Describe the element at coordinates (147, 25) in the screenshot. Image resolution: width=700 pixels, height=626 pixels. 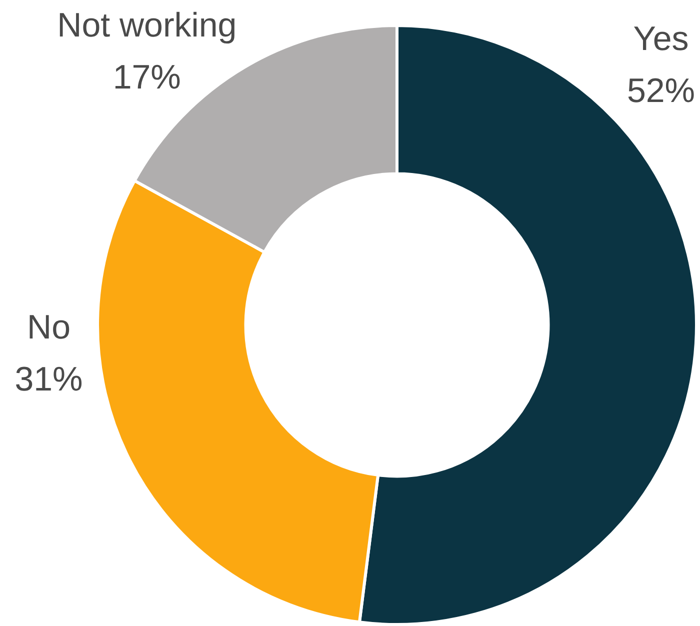
I see `slice-label: Not working` at that location.